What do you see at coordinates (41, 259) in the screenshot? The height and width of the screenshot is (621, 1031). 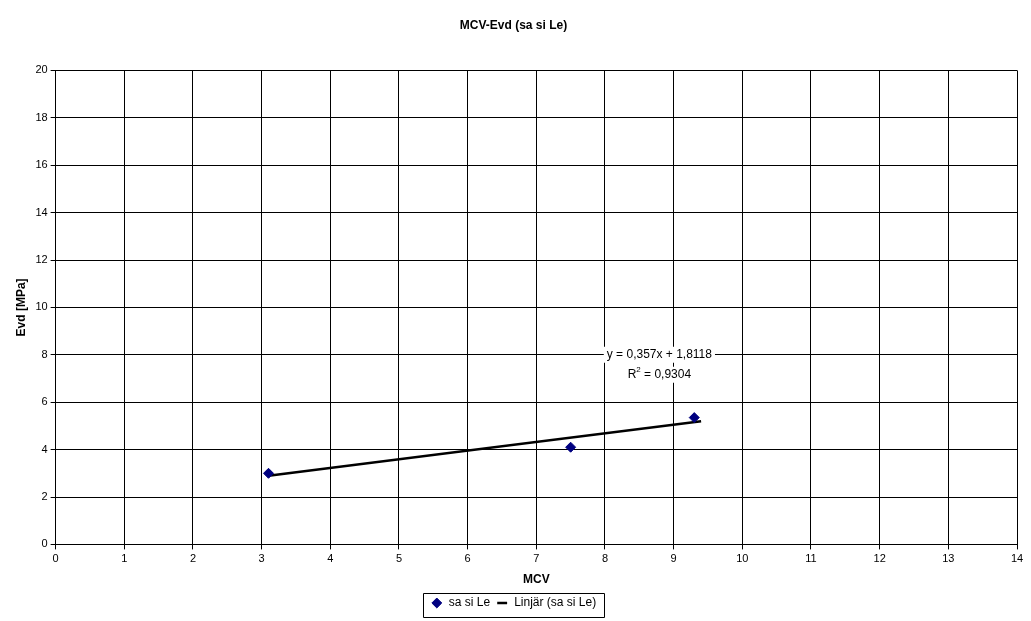 I see `y-tick-label: 12` at bounding box center [41, 259].